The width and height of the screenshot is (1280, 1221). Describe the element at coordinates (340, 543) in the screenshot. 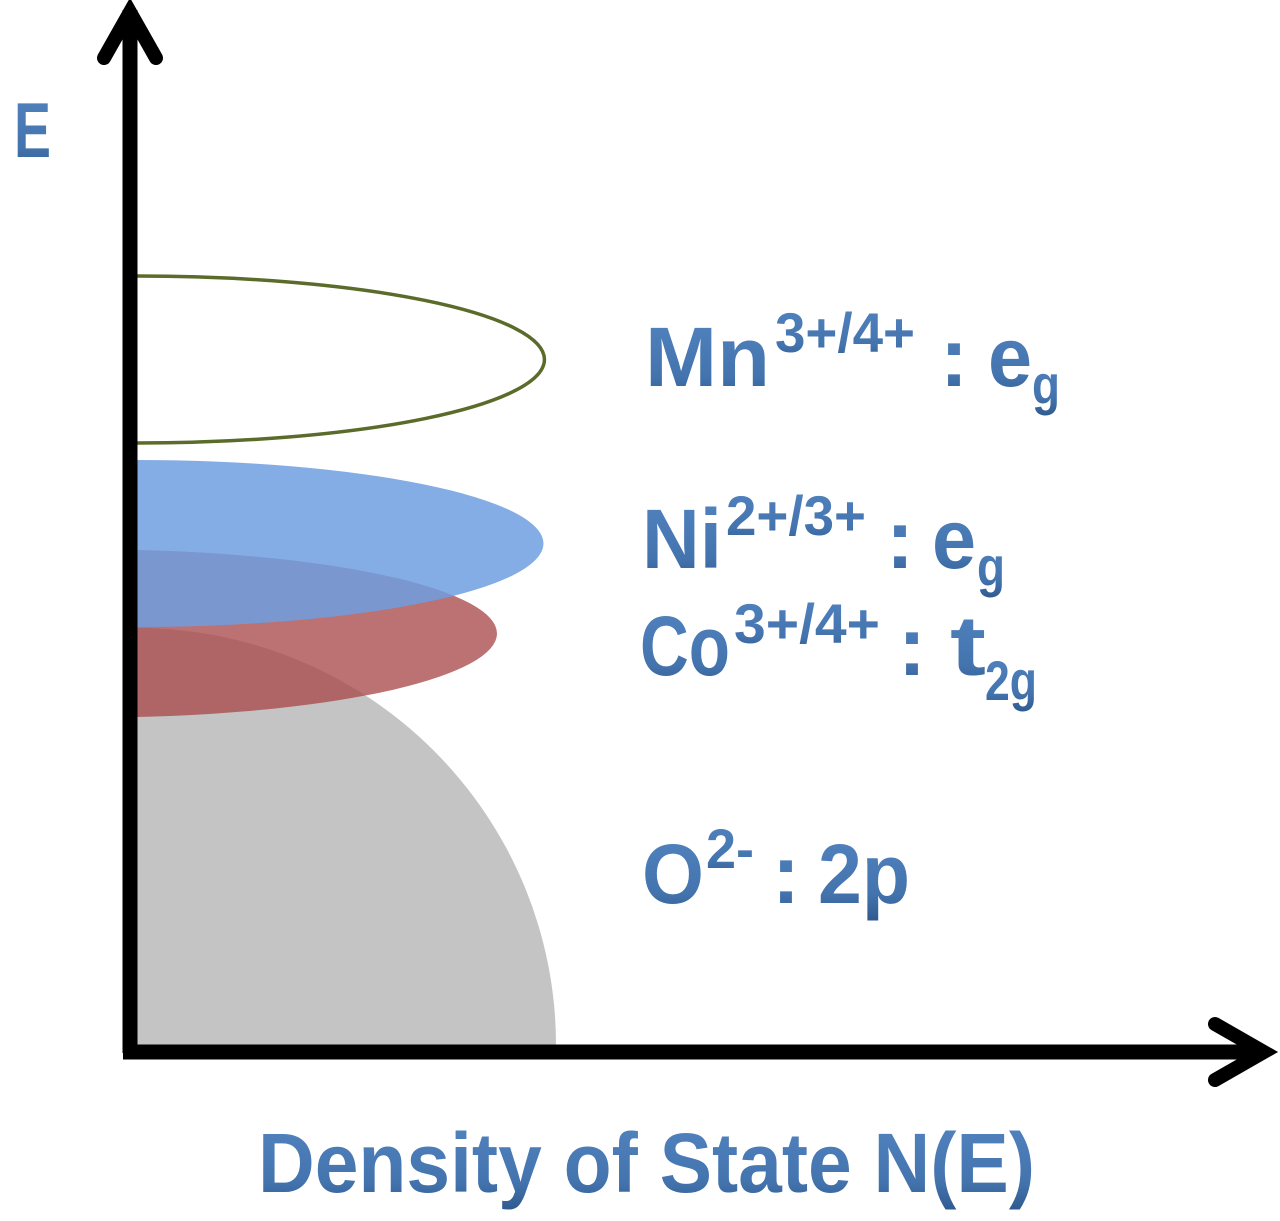

I see `ni-eg-band` at that location.